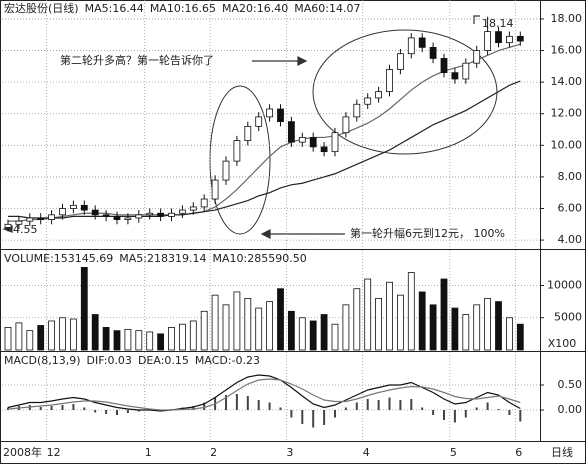 The image size is (586, 464). Describe the element at coordinates (162, 258) in the screenshot. I see `header-value: MA5:218319.14` at that location.